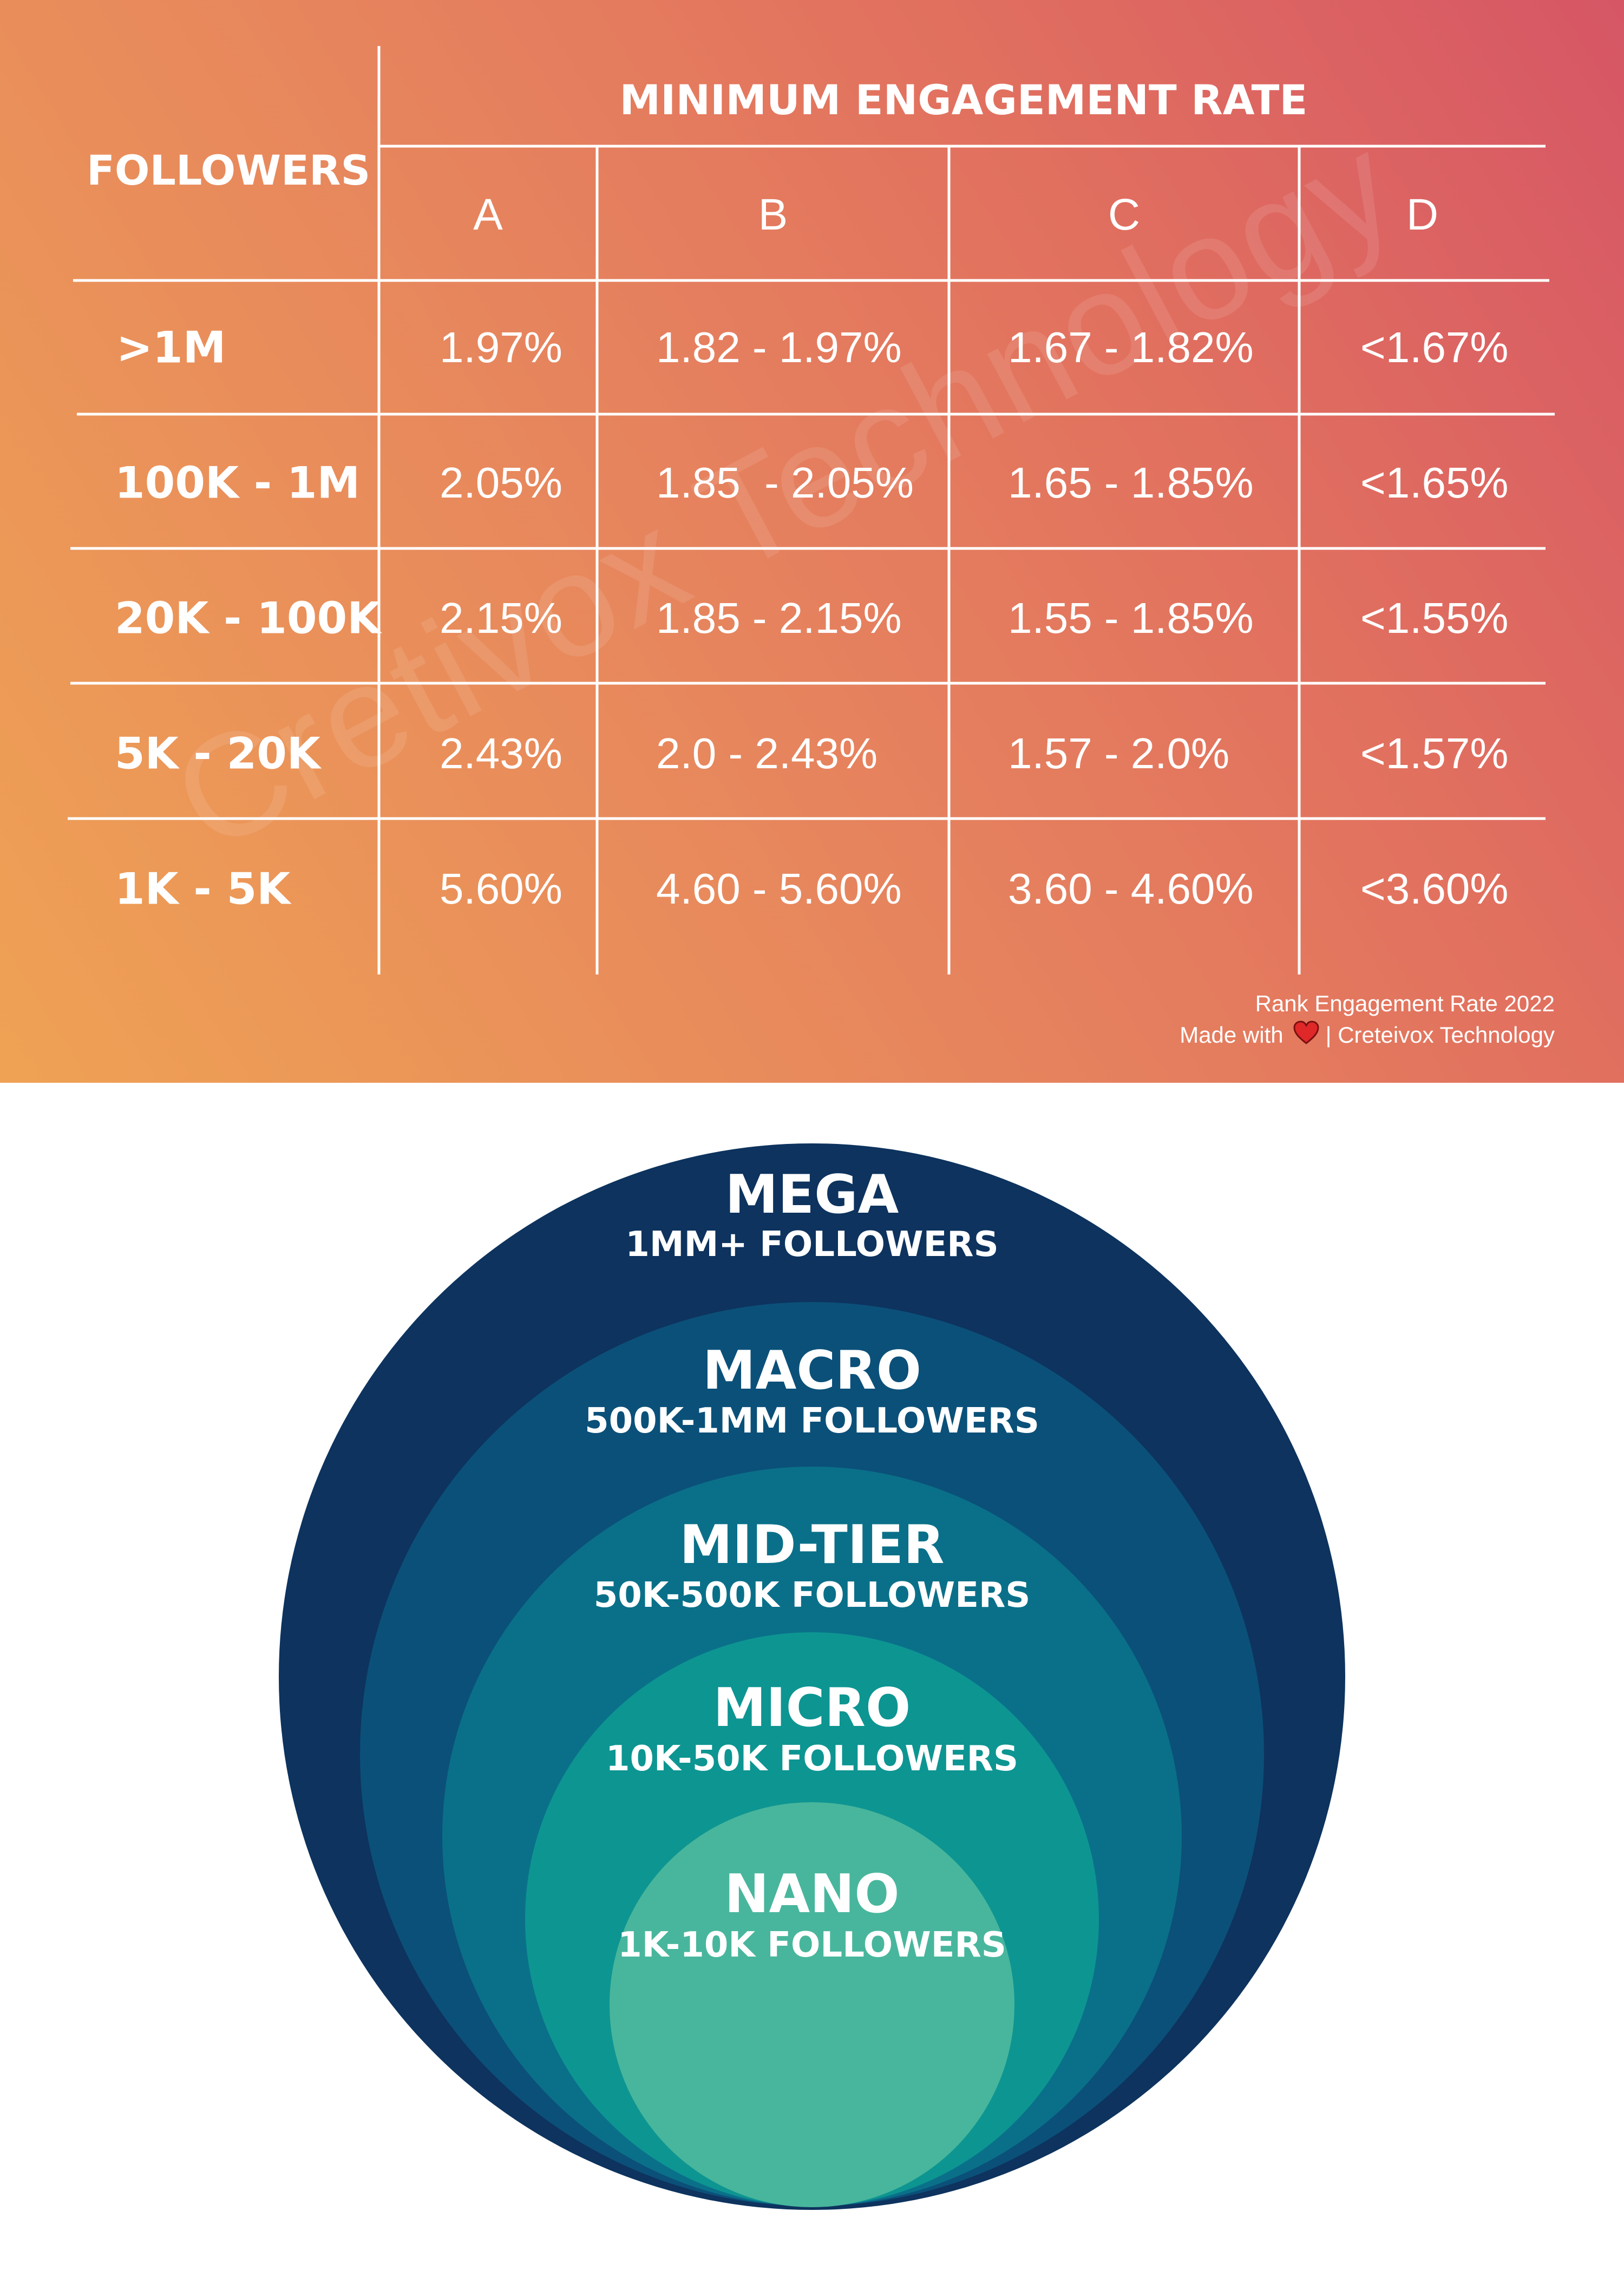  What do you see at coordinates (488, 214) in the screenshot?
I see `column-header-a: A` at bounding box center [488, 214].